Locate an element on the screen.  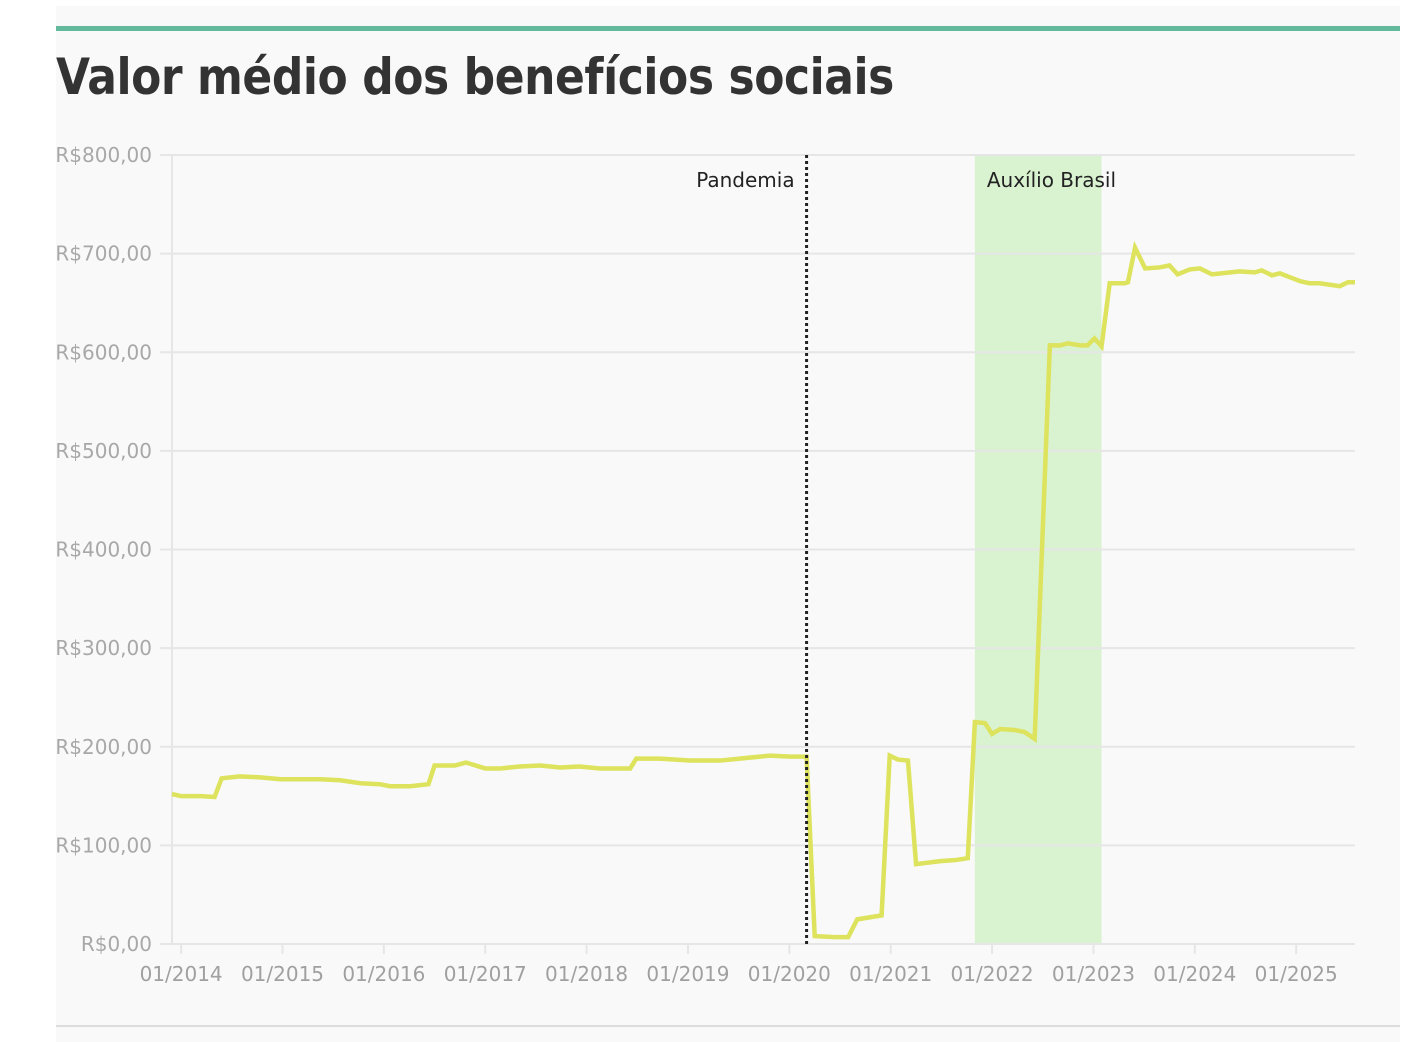
x-tick-label: 01/2020 is located at coordinates (789, 974).